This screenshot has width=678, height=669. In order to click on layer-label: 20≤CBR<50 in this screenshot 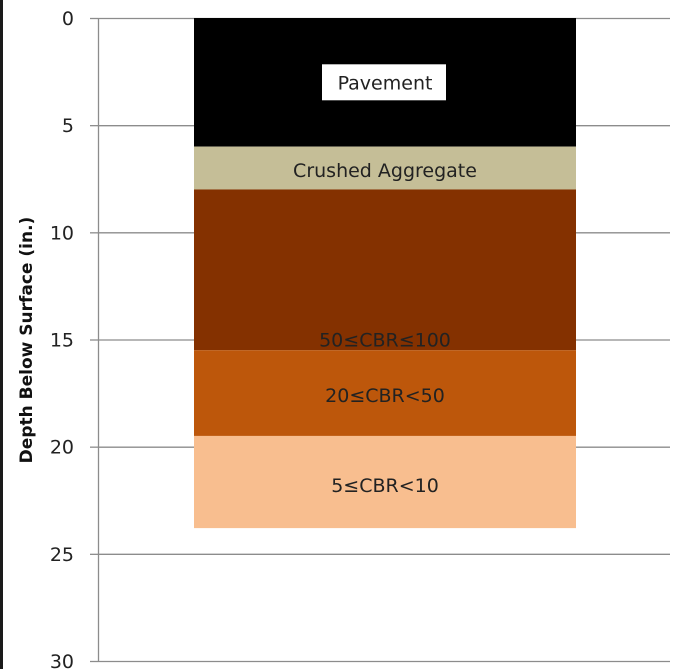, I will do `click(385, 396)`.